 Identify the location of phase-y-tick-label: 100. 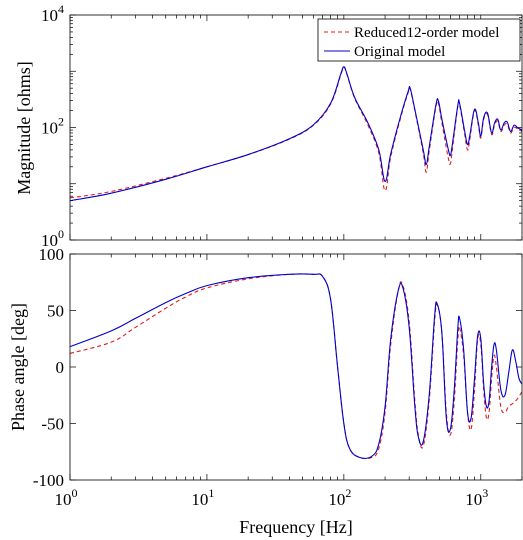
(52, 254).